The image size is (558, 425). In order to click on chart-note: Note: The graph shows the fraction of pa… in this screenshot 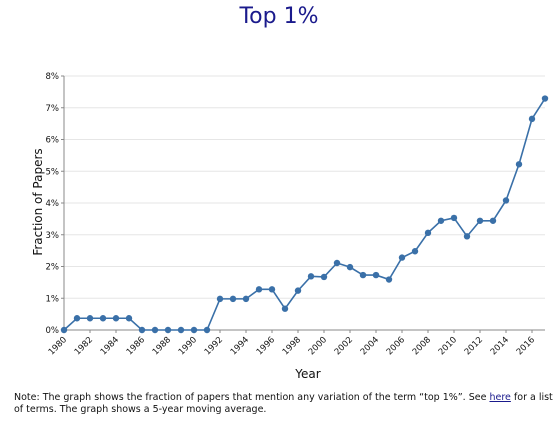, I will do `click(284, 404)`.